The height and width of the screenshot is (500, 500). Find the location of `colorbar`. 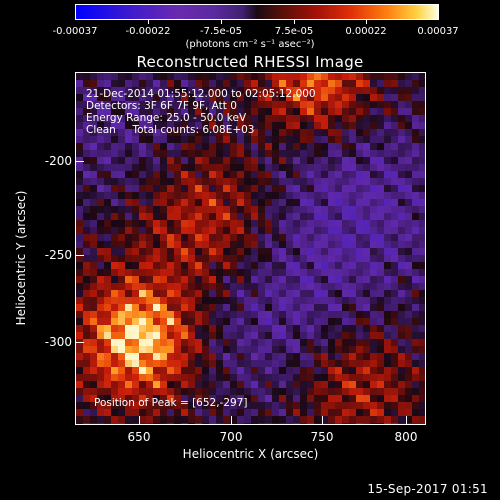

colorbar is located at coordinates (257, 12).